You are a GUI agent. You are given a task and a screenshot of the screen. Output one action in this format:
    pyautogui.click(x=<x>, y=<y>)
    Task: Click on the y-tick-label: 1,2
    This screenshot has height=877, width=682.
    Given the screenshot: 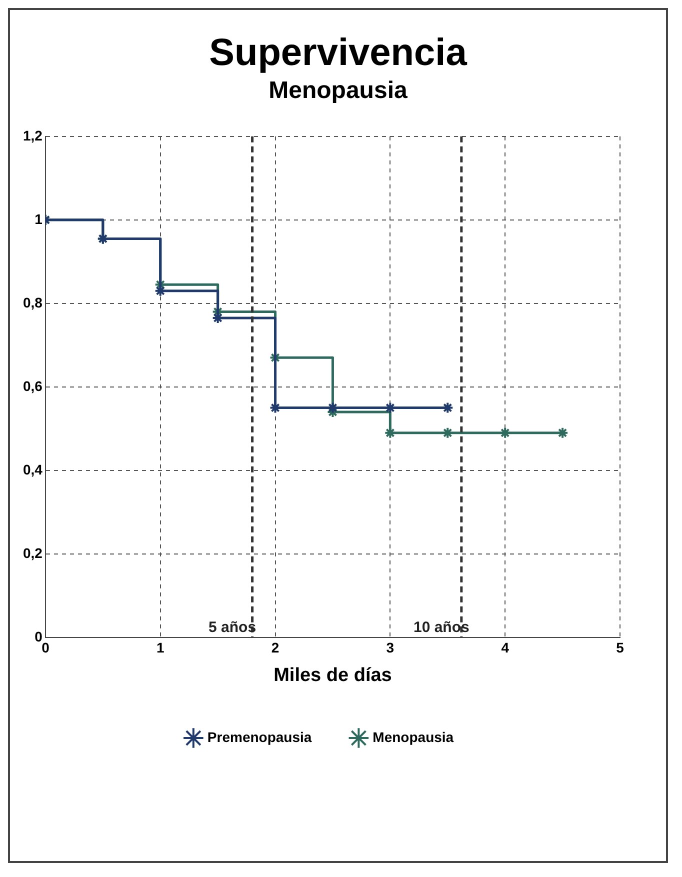 What is the action you would take?
    pyautogui.click(x=32, y=135)
    